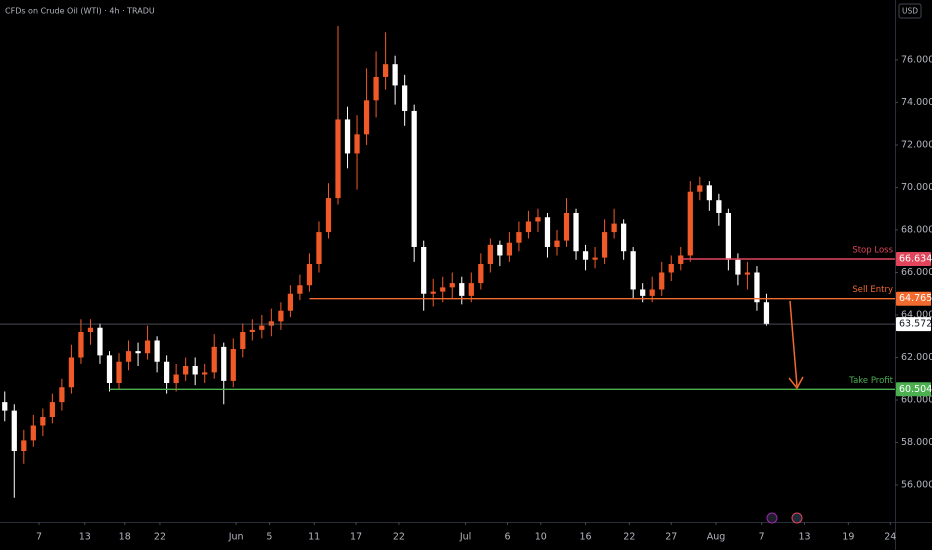 The width and height of the screenshot is (932, 550). I want to click on level-name: Sell Entry, so click(872, 290).